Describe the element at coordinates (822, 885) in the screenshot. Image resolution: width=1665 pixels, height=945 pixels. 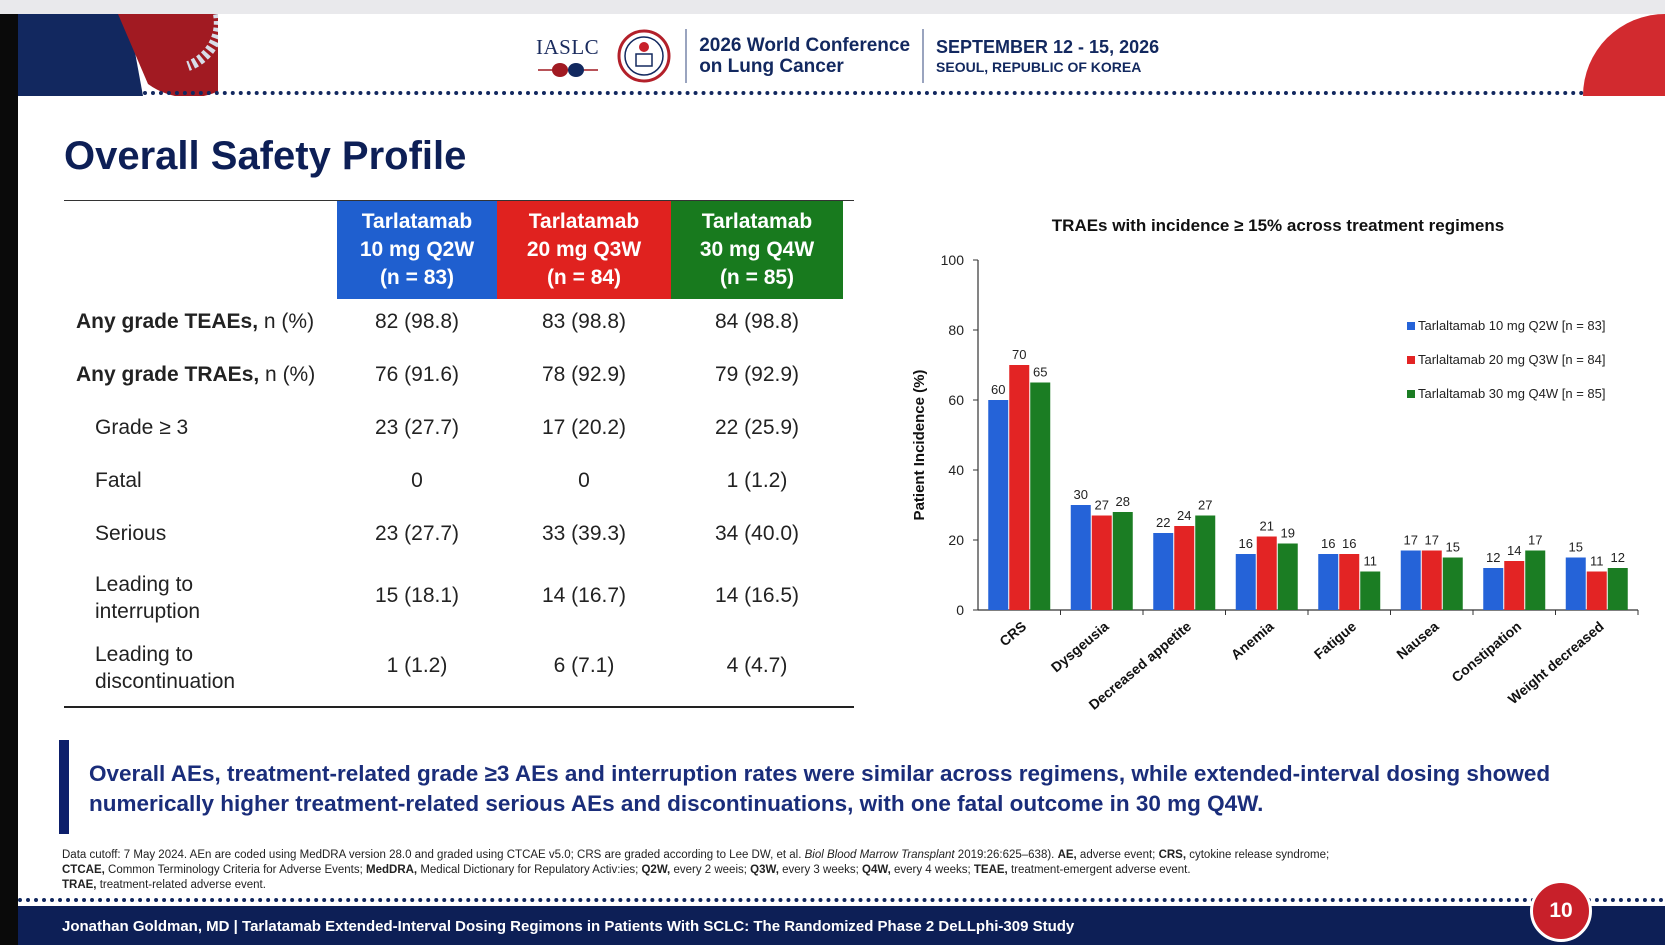
I see `footnote-abbreviations: TRAE, treatment-related adverse event.` at that location.